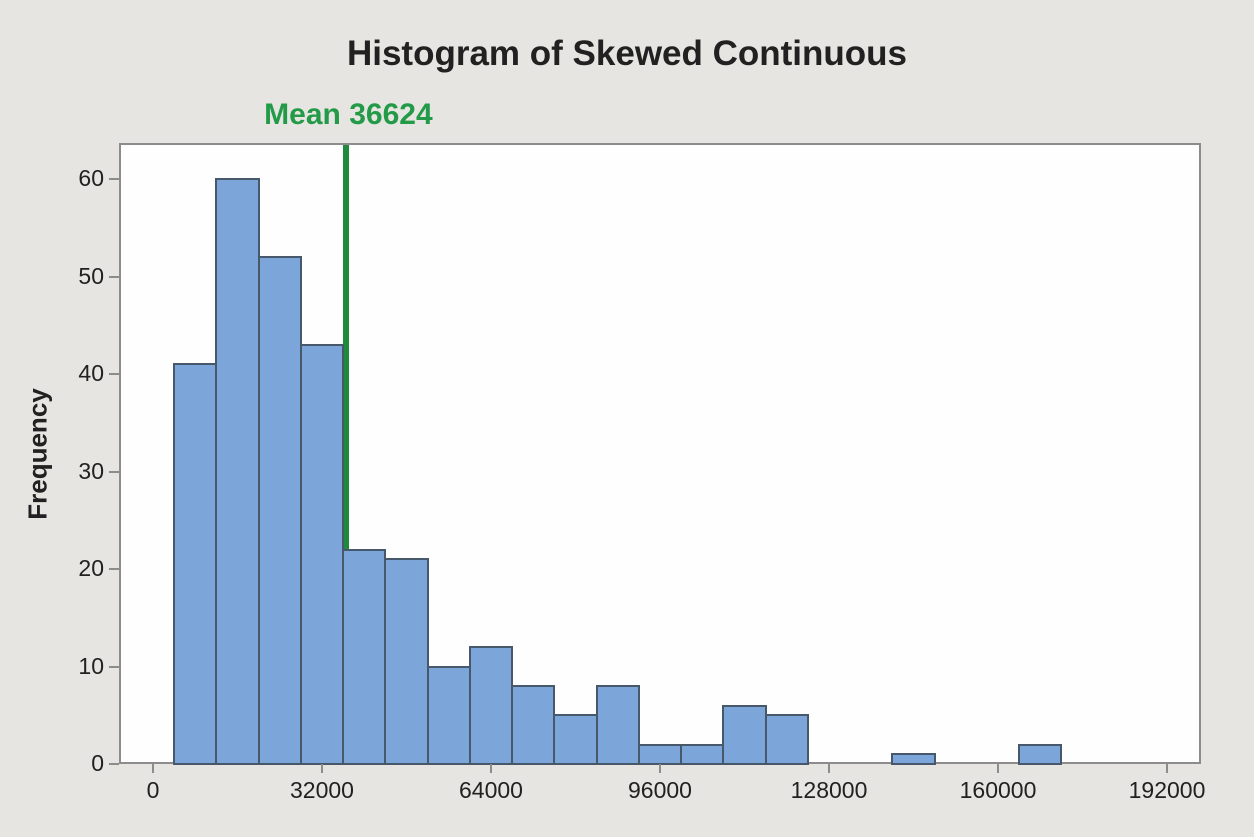 The width and height of the screenshot is (1254, 837). What do you see at coordinates (1167, 790) in the screenshot?
I see `x-tick-label: 192000` at bounding box center [1167, 790].